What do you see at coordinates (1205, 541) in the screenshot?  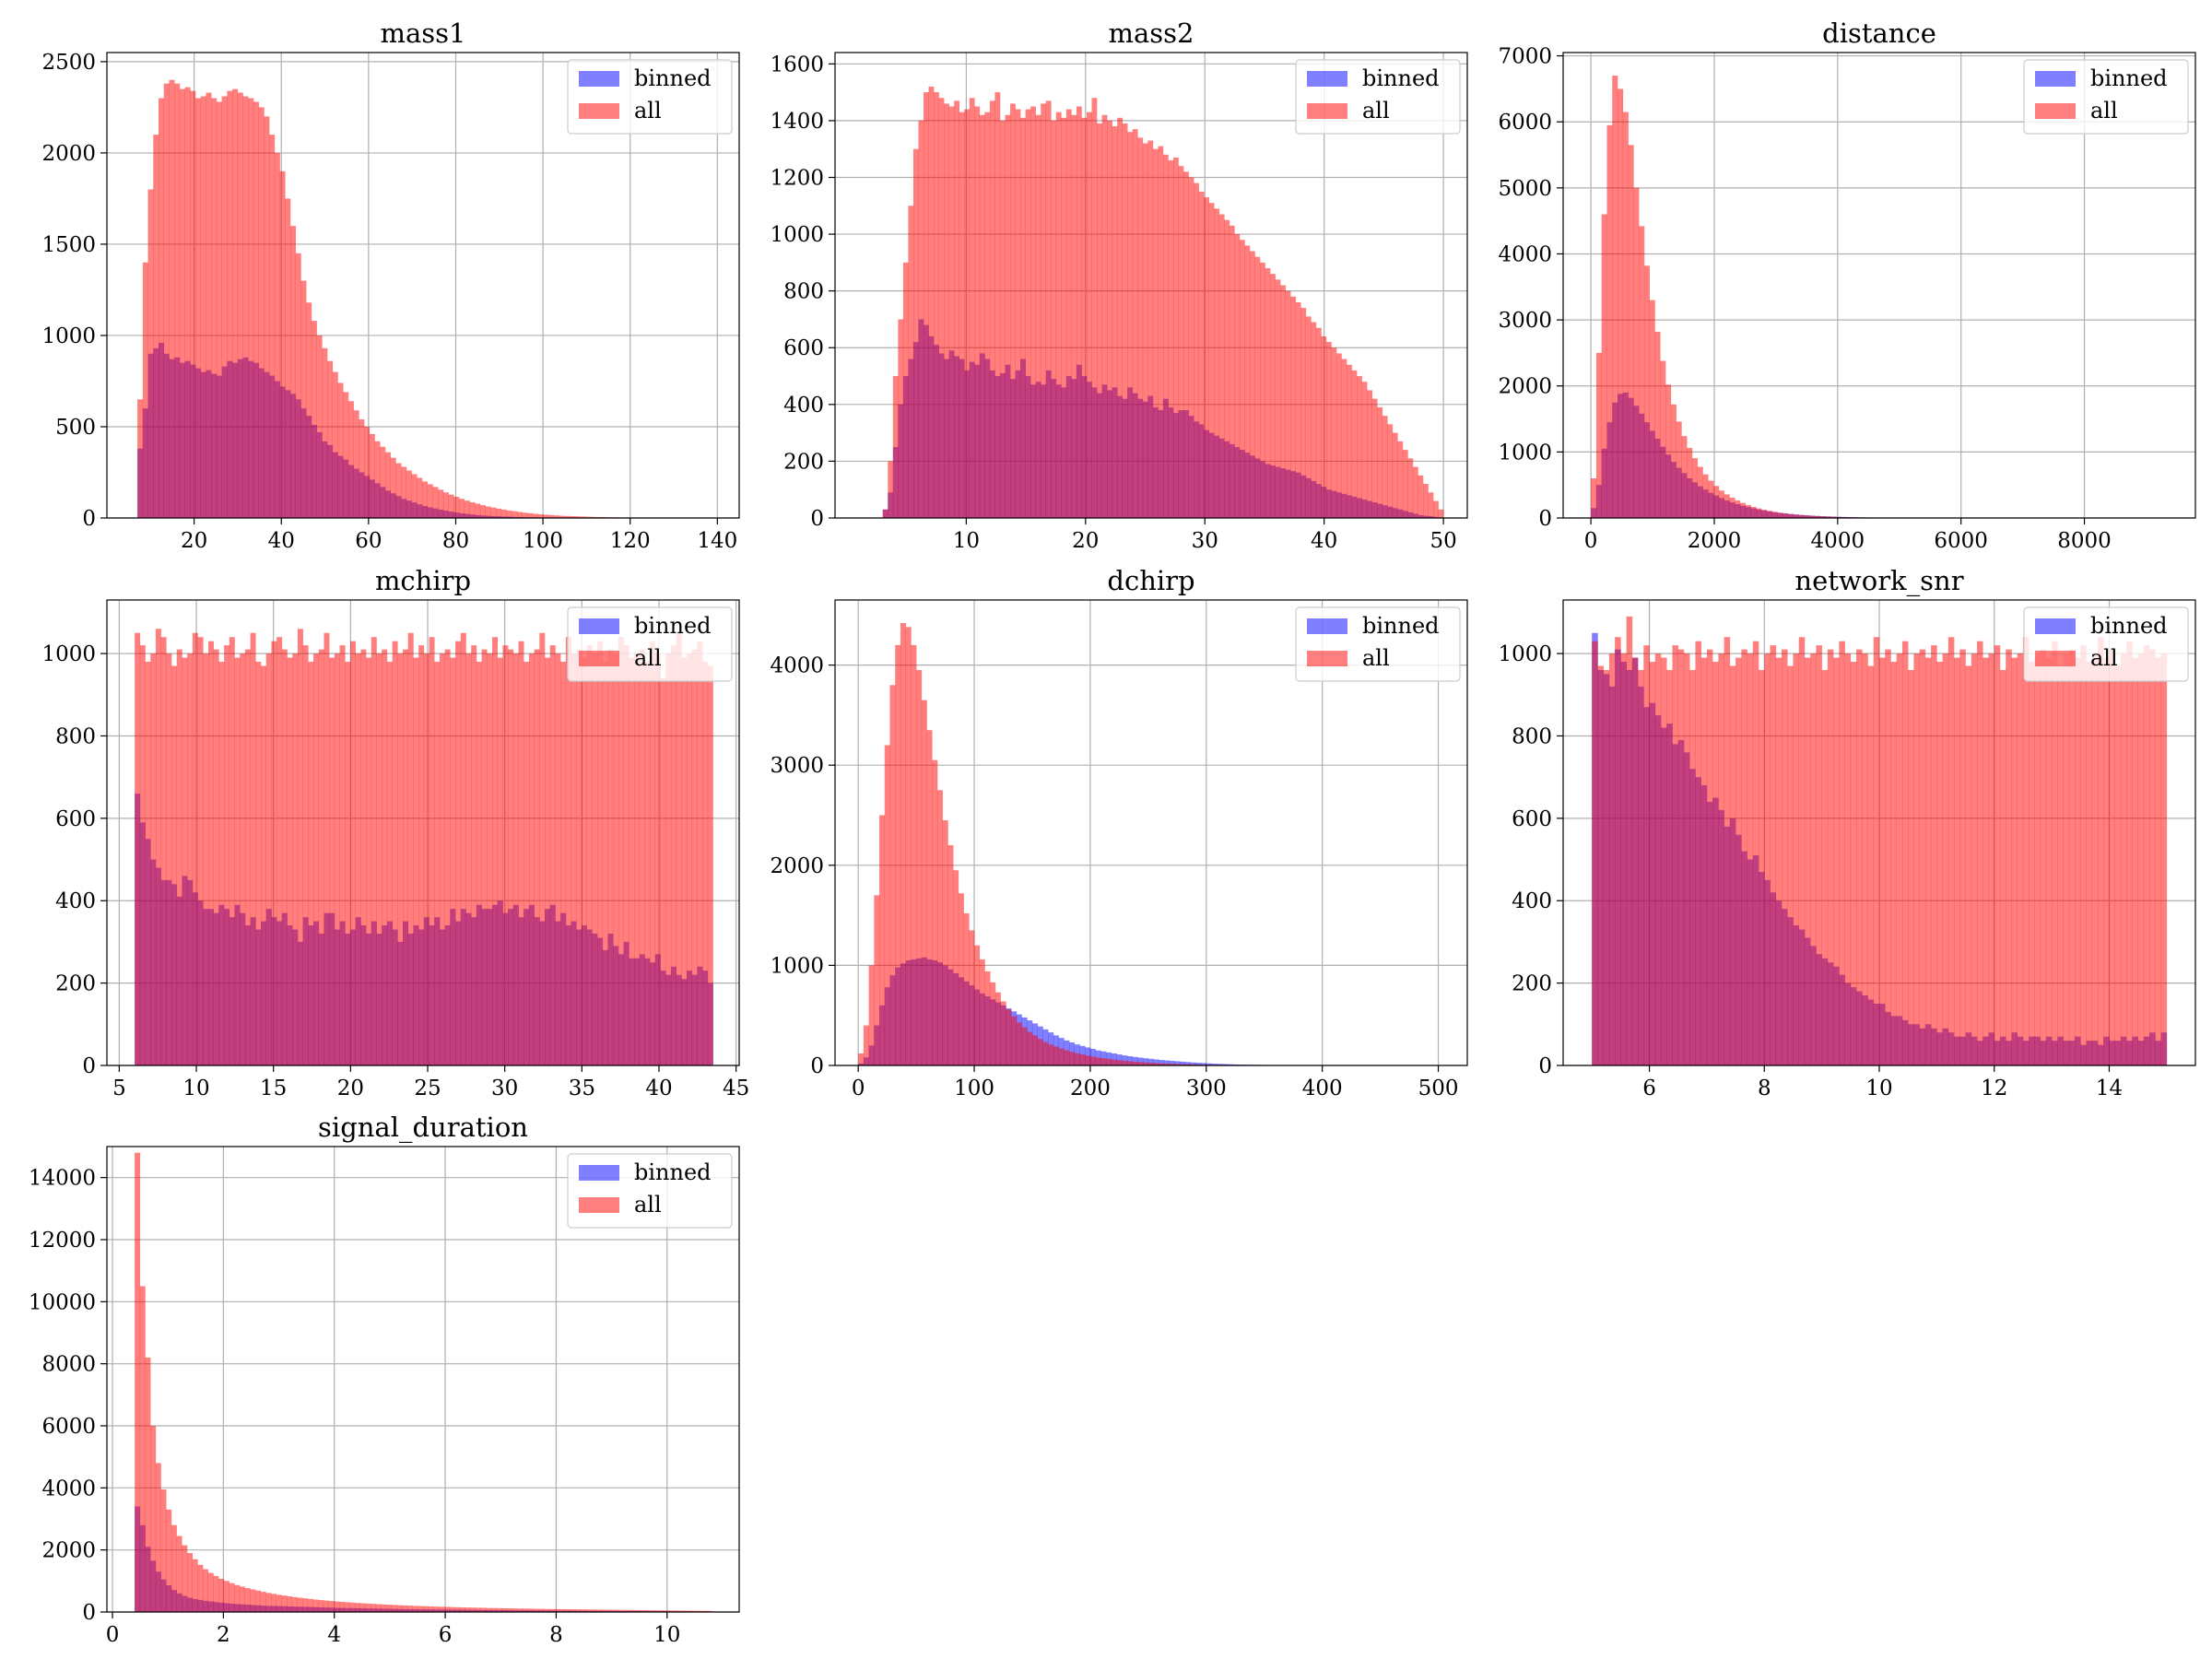 I see `x-tick-label: 30` at bounding box center [1205, 541].